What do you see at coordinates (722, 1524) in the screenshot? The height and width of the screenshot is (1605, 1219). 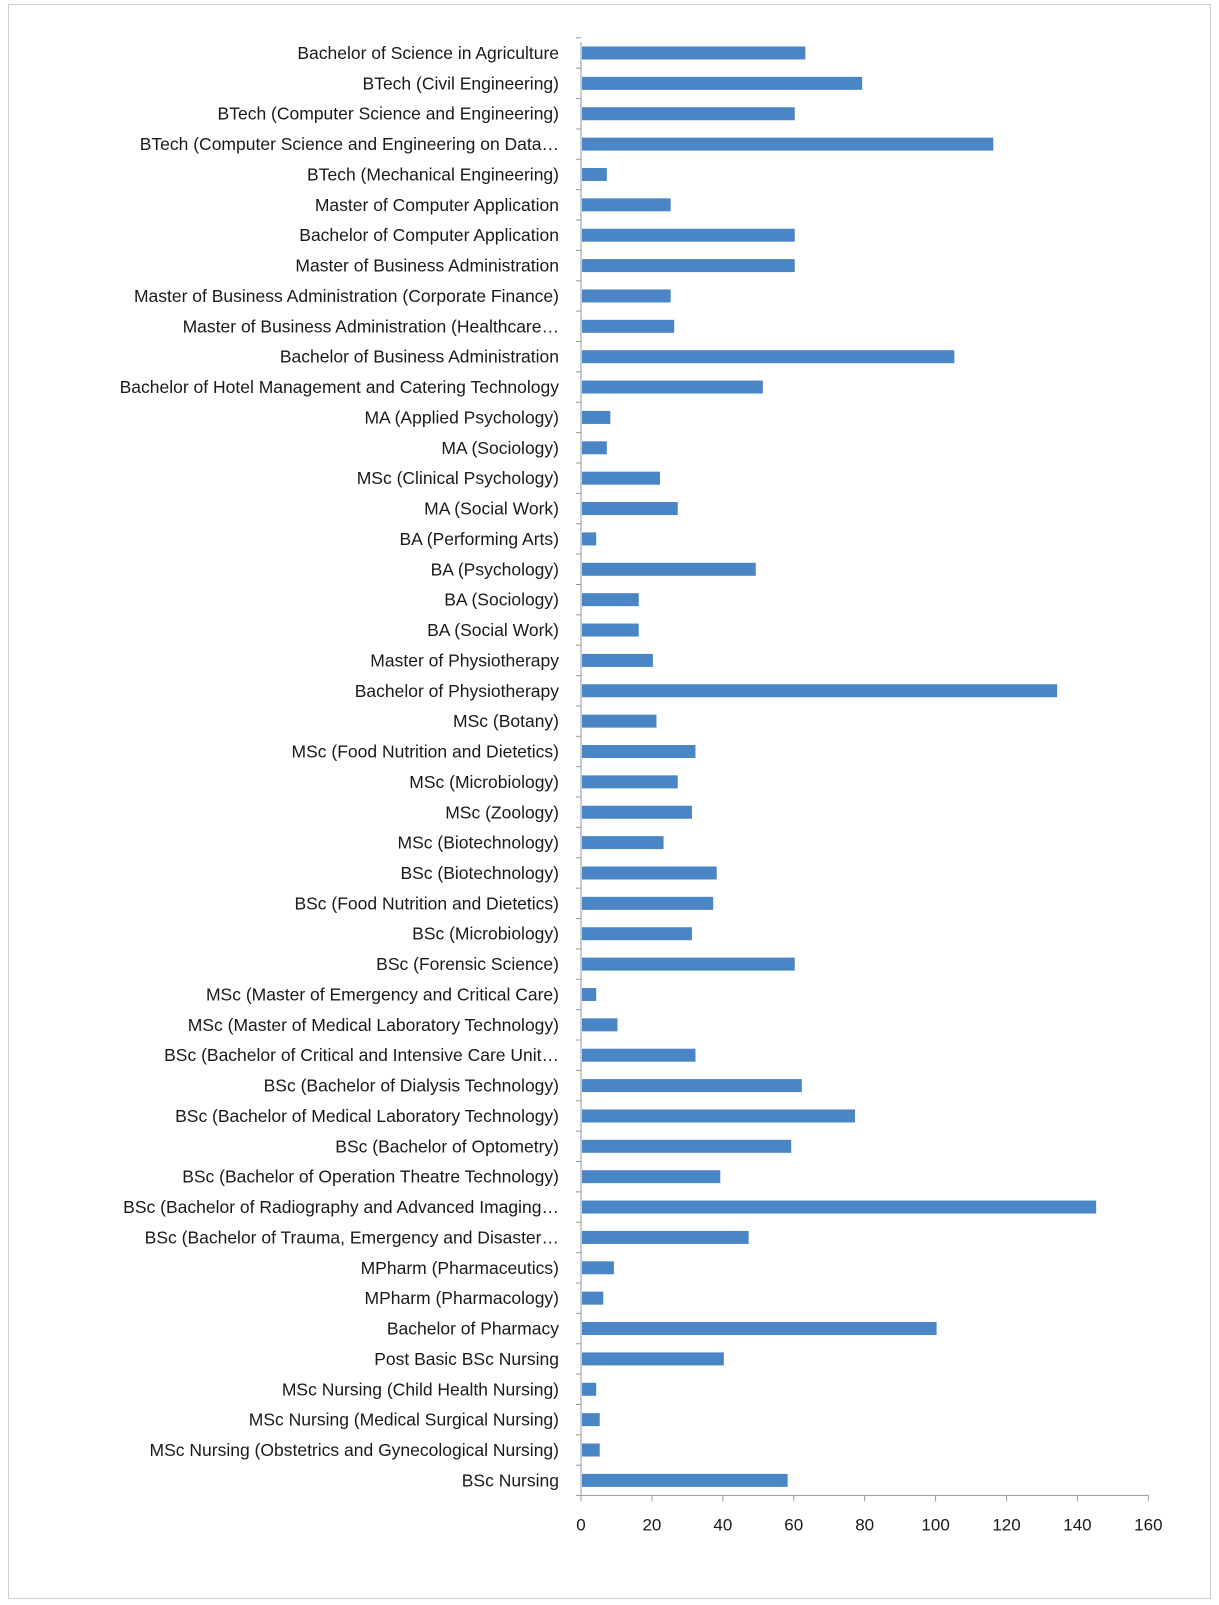 I see `x-tick-label: 40` at bounding box center [722, 1524].